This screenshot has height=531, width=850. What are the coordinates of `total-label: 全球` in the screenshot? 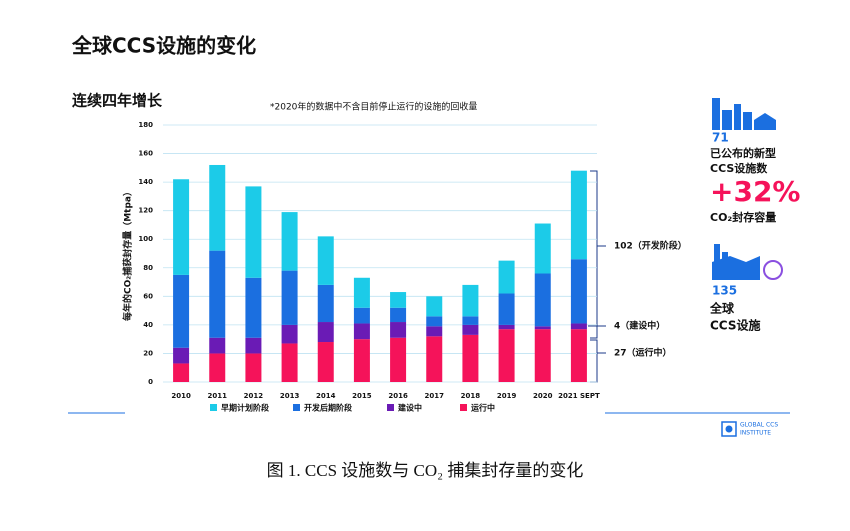 It's located at (722, 308).